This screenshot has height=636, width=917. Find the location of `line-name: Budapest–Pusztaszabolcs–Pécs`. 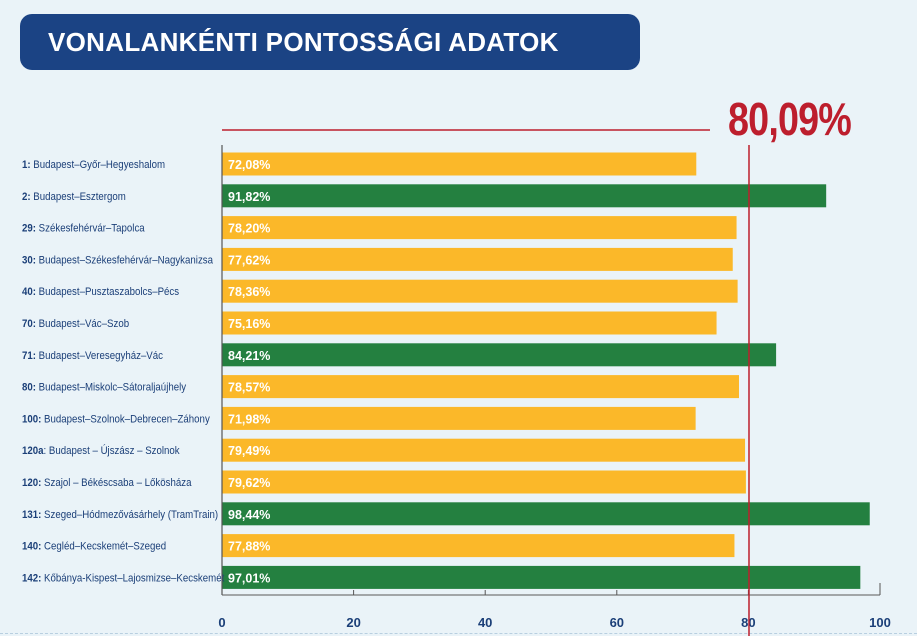

line-name: Budapest–Pusztaszabolcs–Pécs is located at coordinates (107, 293).